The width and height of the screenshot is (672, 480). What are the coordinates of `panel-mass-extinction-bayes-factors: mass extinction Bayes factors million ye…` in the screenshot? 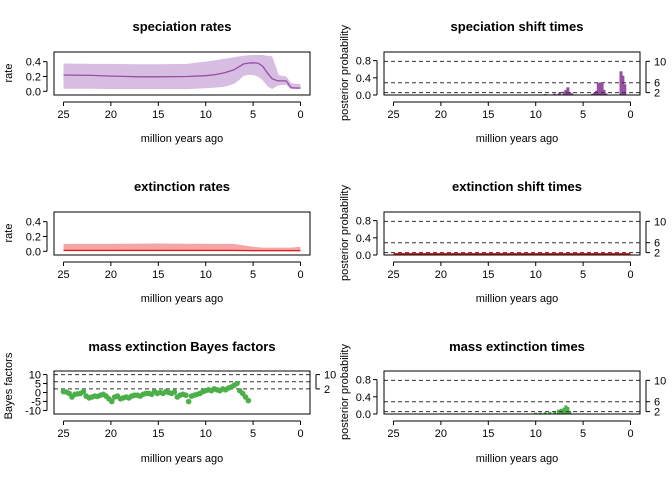 It's located at (169, 402).